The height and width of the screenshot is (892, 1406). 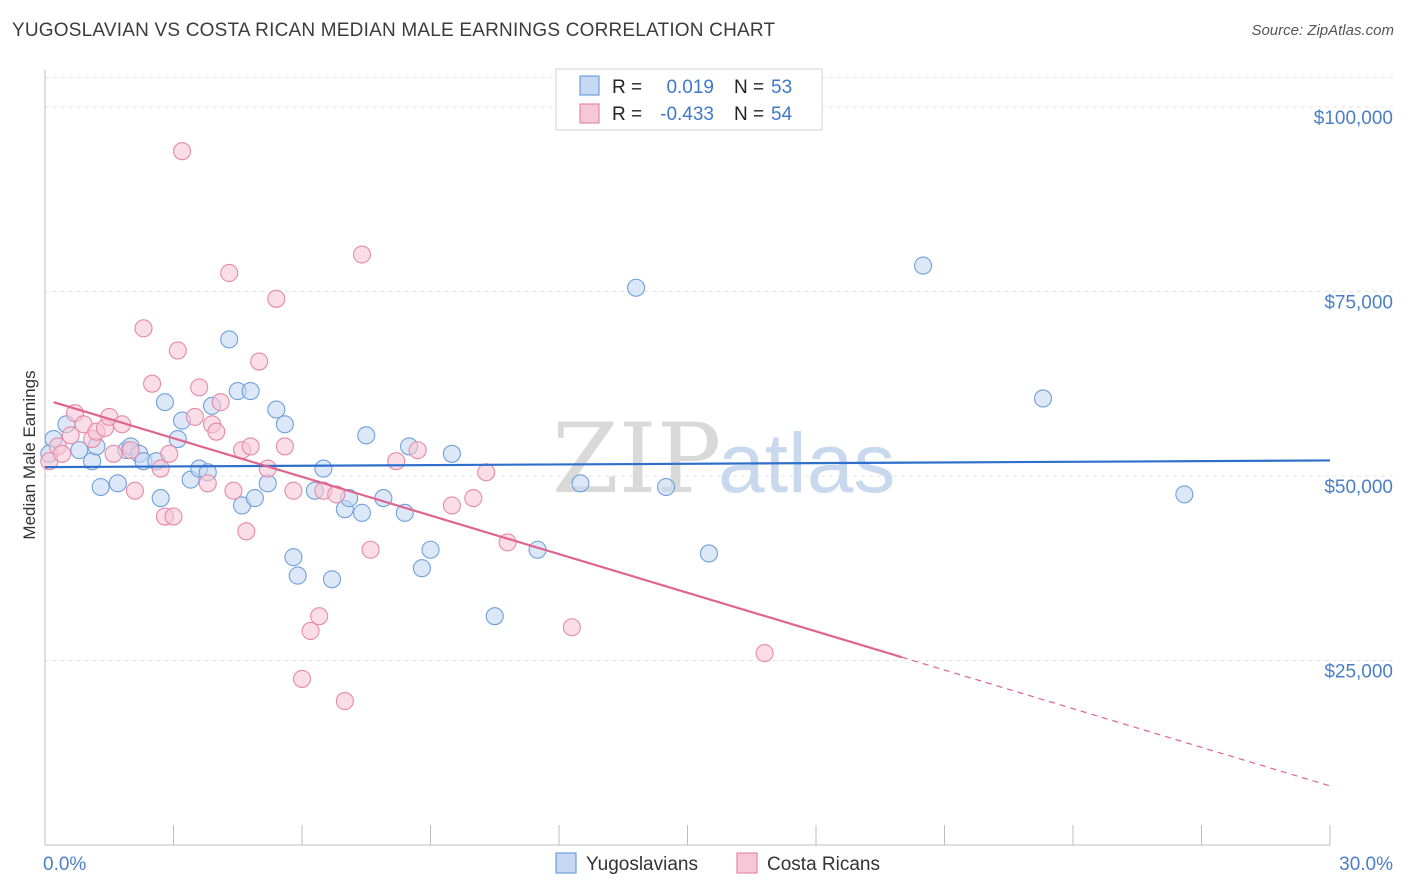 I want to click on legend-top: R = 0.019 N = 53 R = -0.433 N = 54, so click(x=689, y=99).